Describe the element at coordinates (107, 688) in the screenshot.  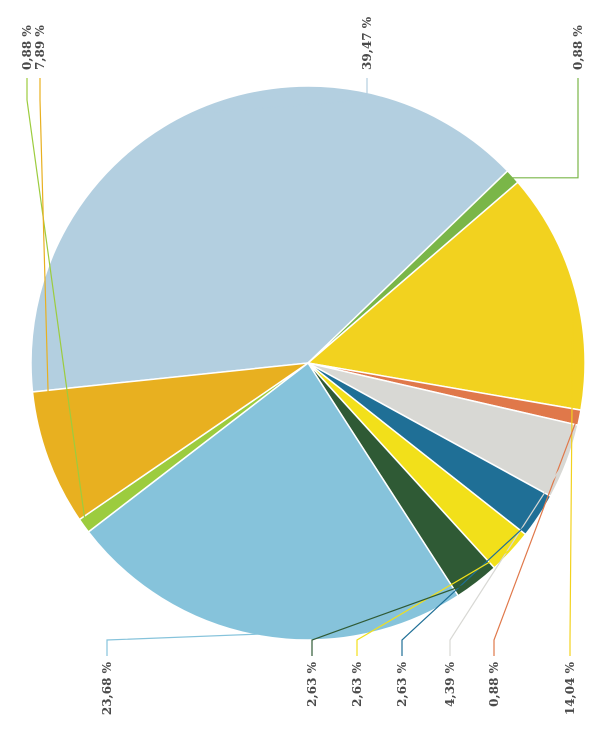
I see `data-label-9: 23,68 %` at that location.